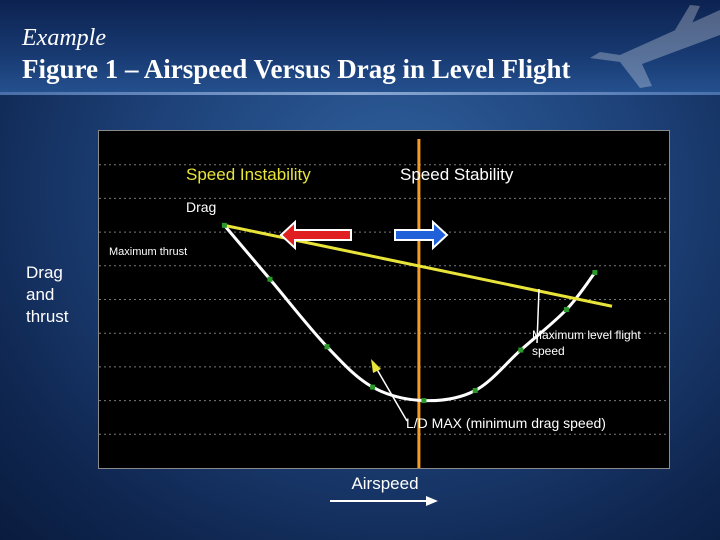  What do you see at coordinates (315, 235) in the screenshot?
I see `speed-instability-arrow-icon` at bounding box center [315, 235].